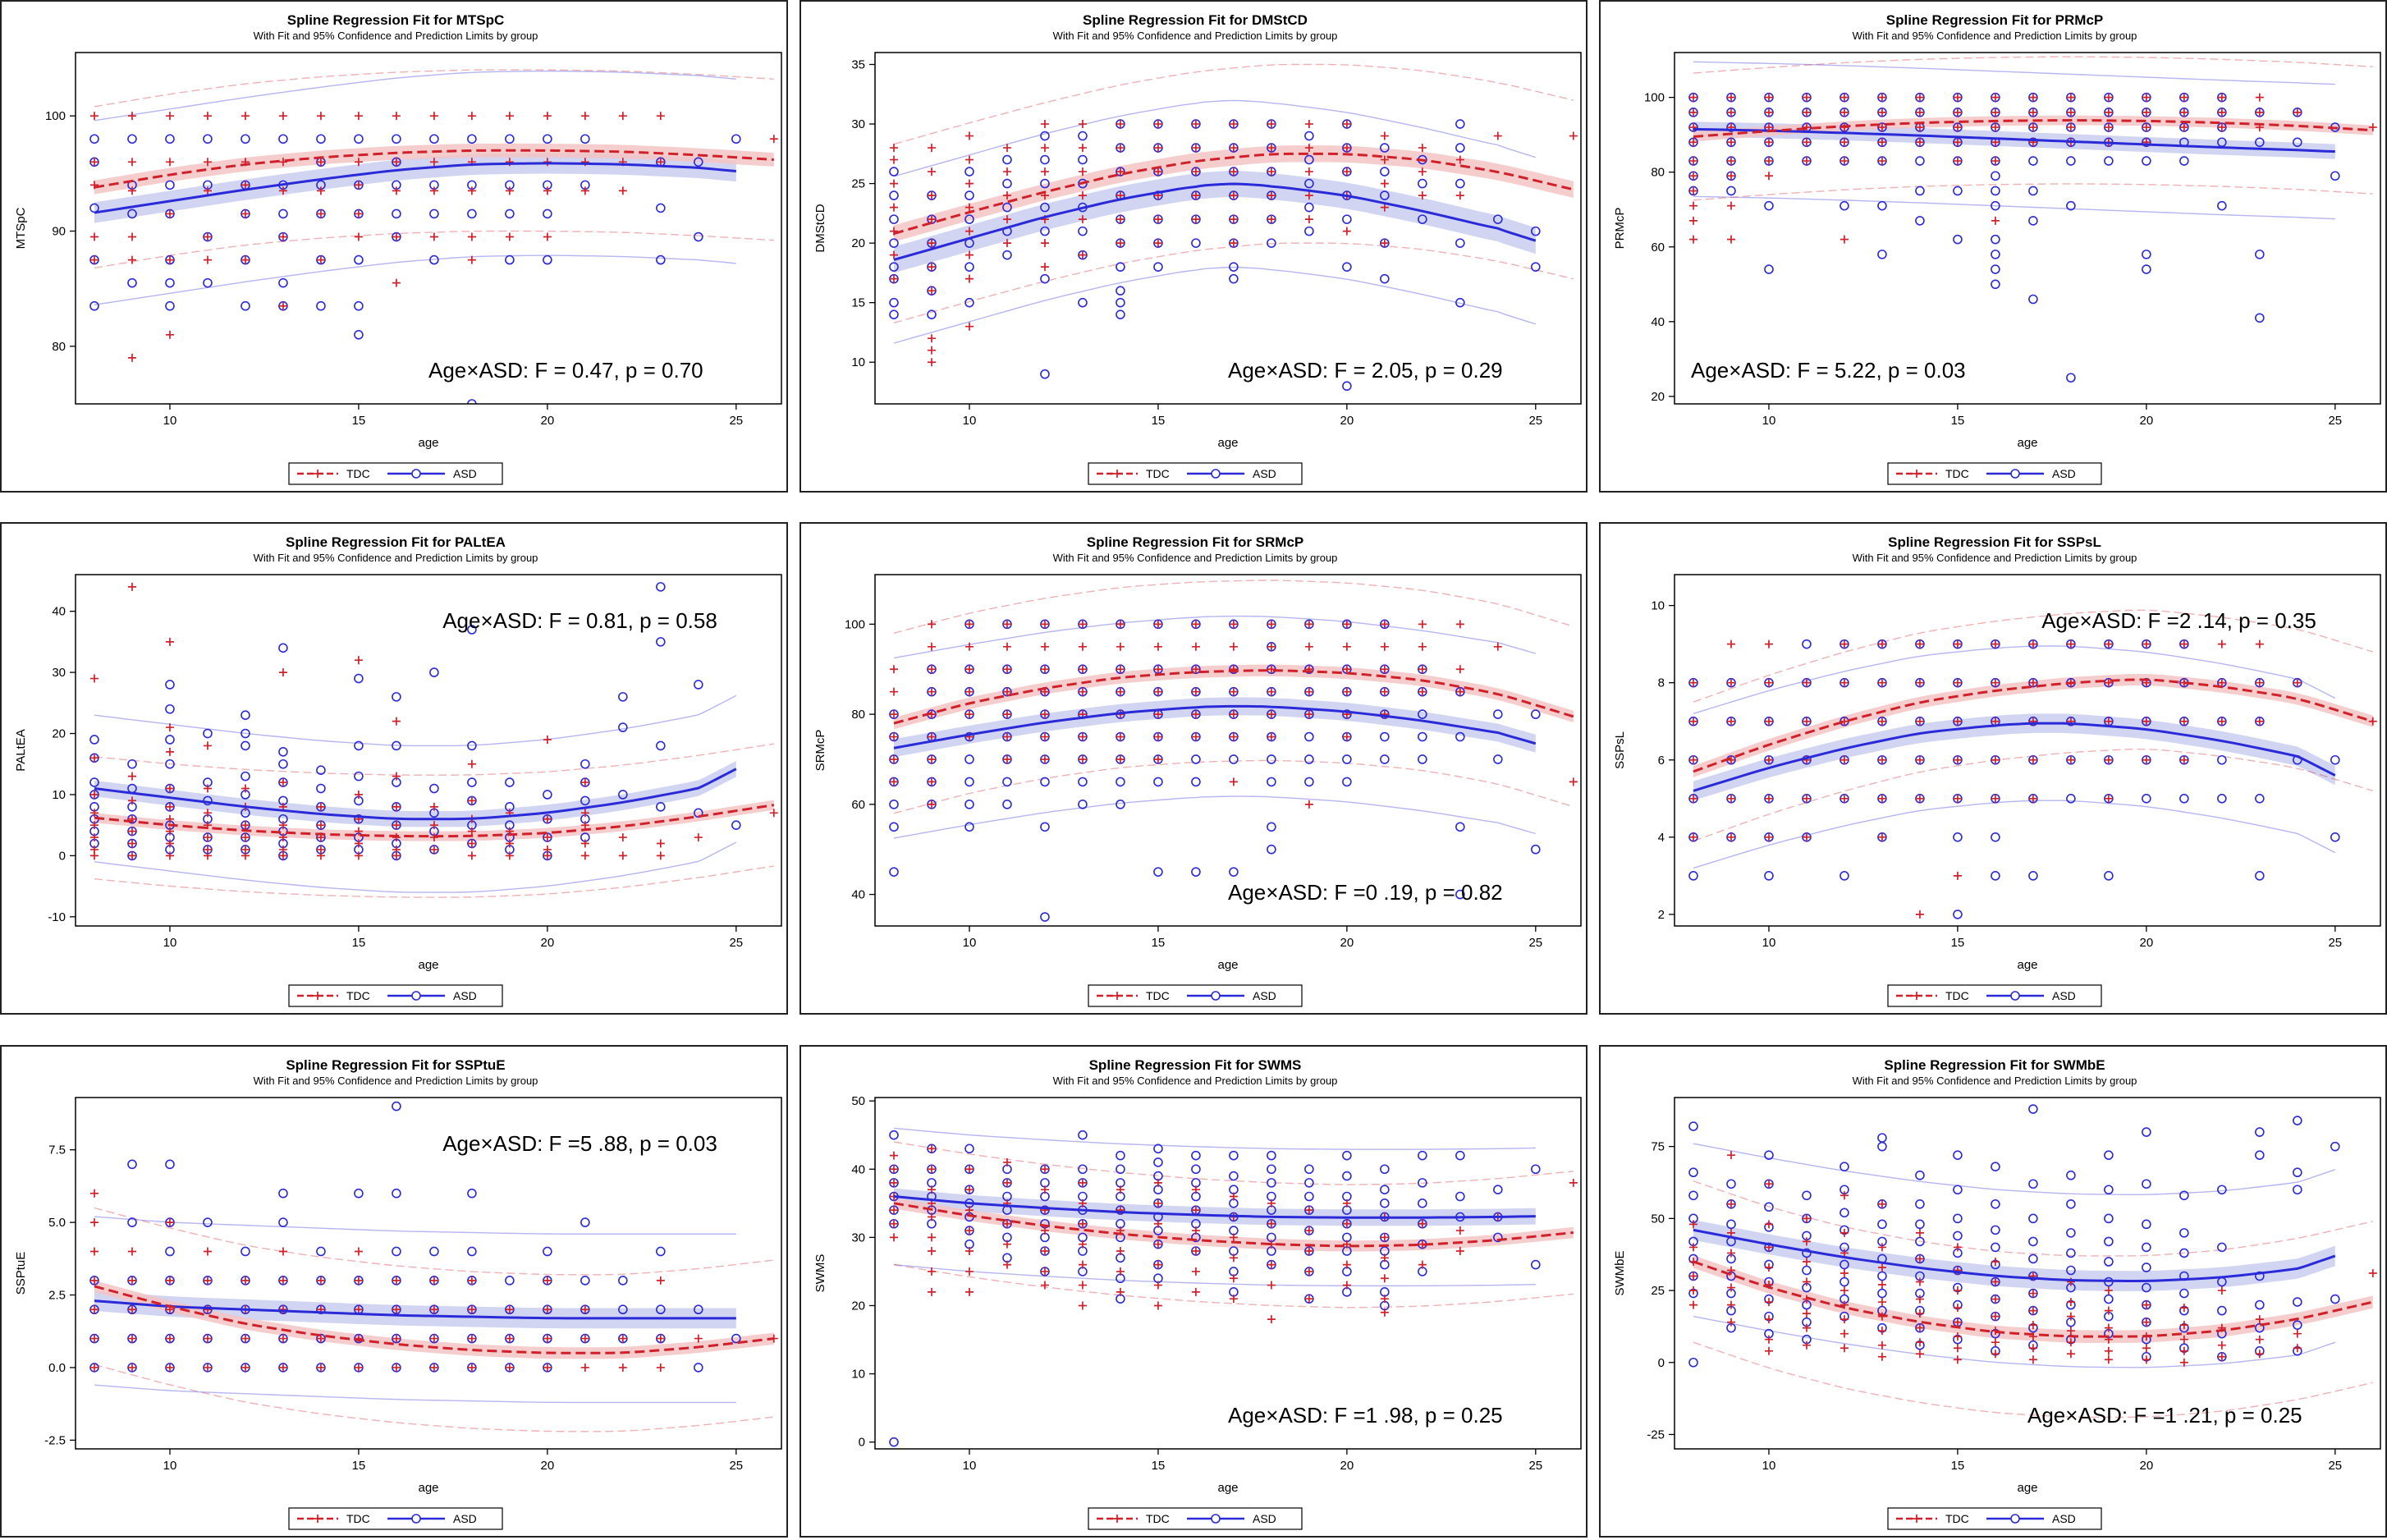  I want to click on x-tick-label: 25, so click(2335, 1466).